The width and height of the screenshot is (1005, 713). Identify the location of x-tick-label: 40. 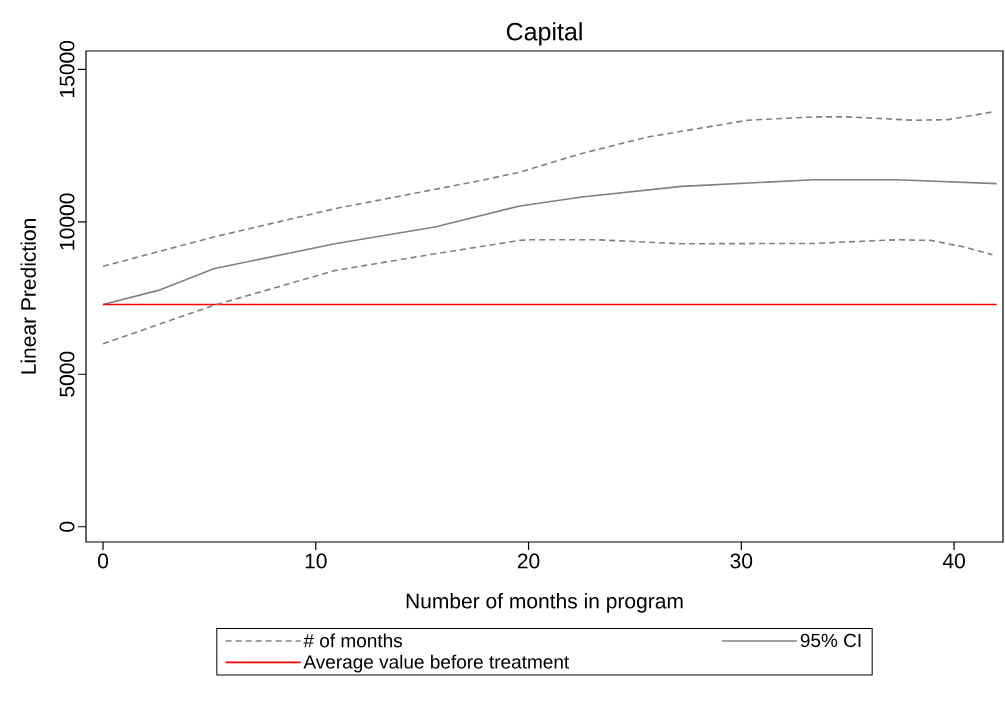
(953, 561).